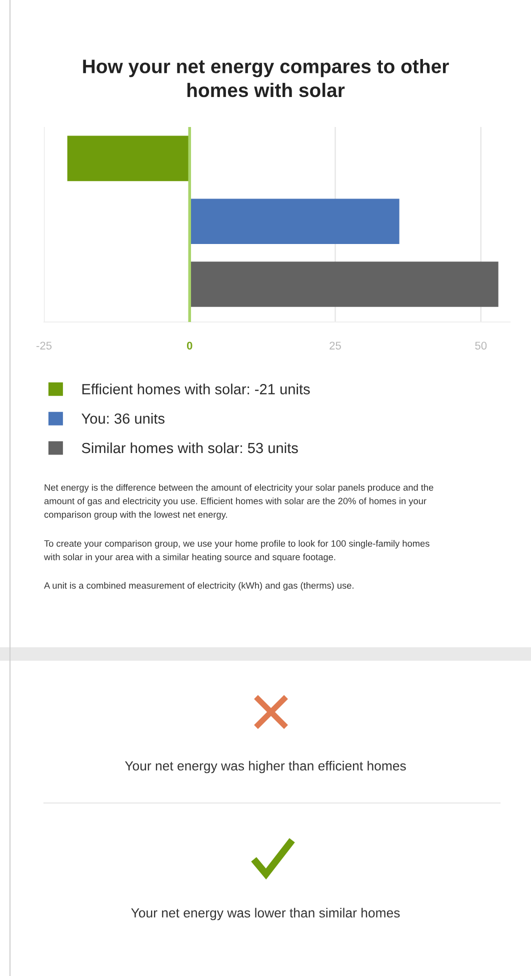 The image size is (531, 976). I want to click on x-tick-label: -25, so click(44, 346).